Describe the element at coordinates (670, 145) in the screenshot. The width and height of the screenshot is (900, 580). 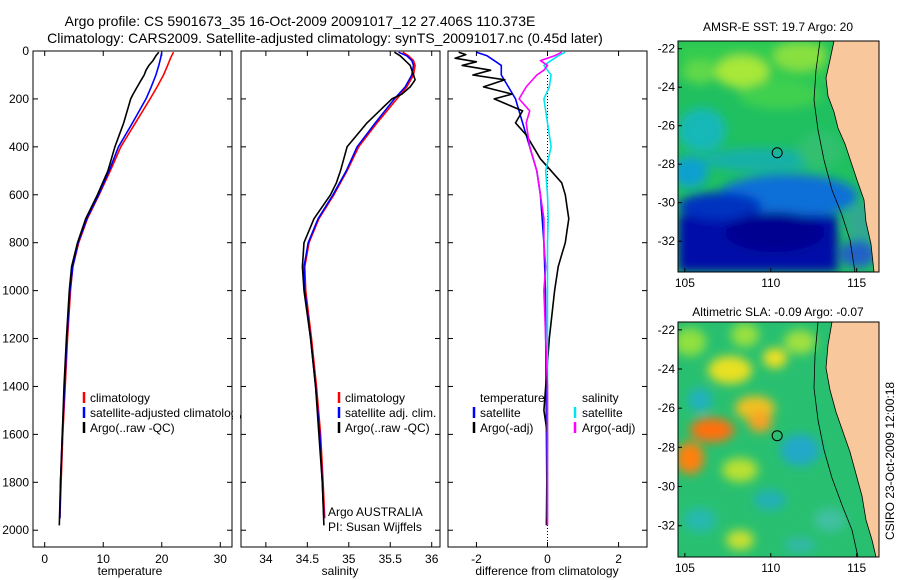
I see `sst-map-yticks: -22 -24 -26 -28 -30 -32` at that location.